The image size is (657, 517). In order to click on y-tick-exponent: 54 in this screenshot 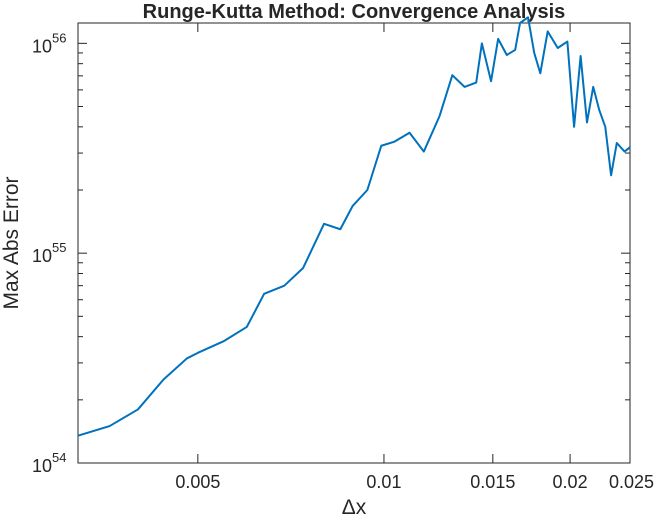, I will do `click(59, 457)`.